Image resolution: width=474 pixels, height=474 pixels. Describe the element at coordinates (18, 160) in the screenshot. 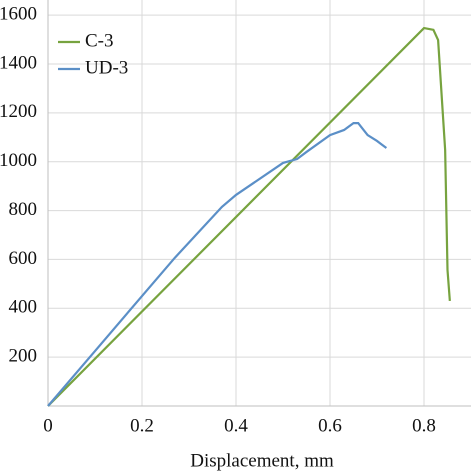

I see `y-tick-label: 1000` at that location.